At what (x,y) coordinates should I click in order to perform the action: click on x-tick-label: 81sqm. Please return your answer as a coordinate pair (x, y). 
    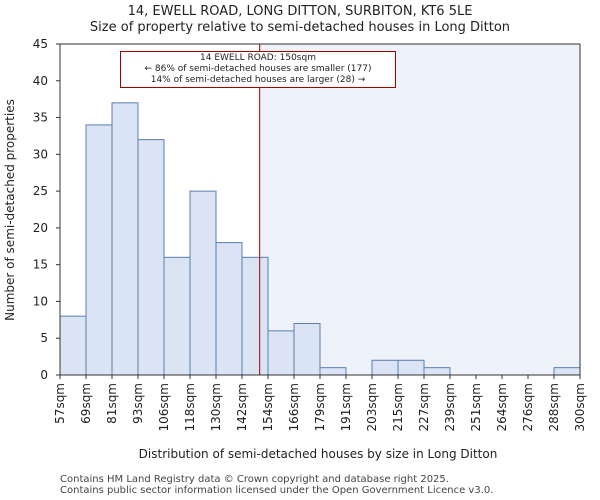
    Looking at the image, I should click on (112, 403).